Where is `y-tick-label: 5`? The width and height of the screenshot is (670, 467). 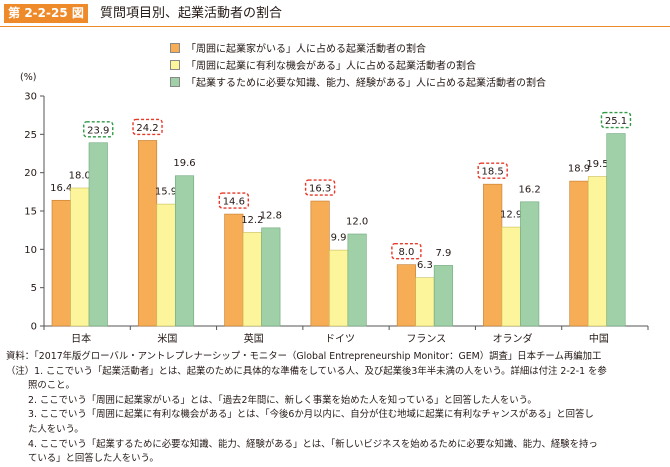
y-tick-label: 5 is located at coordinates (34, 288).